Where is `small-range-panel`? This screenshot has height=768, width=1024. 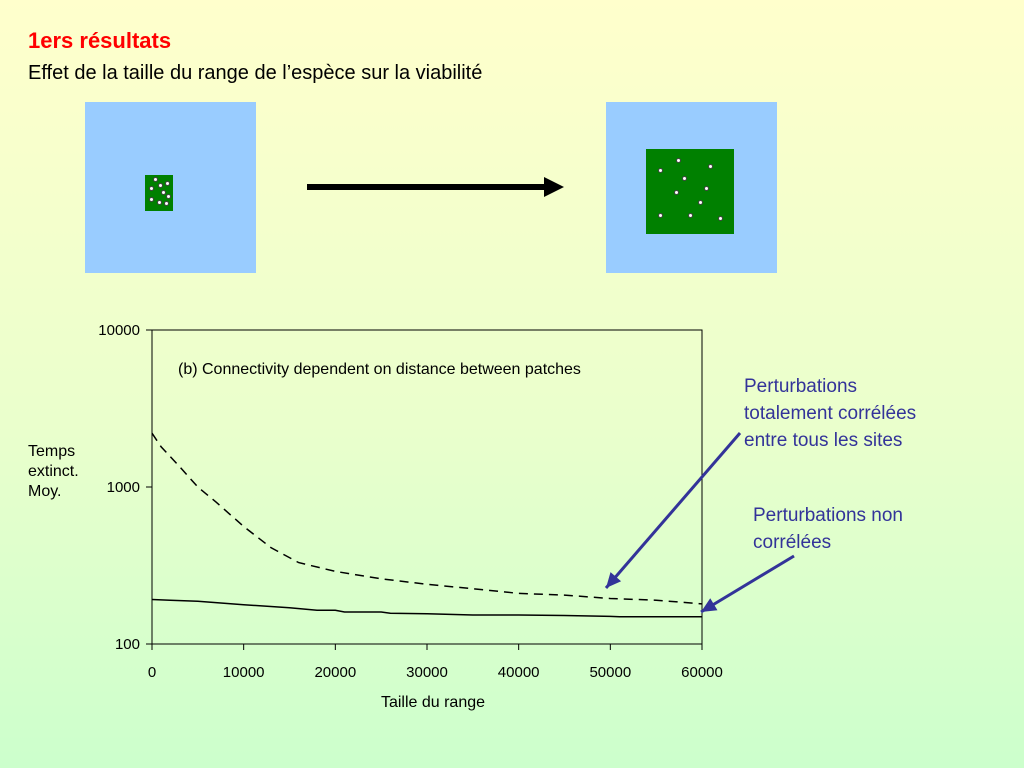
small-range-panel is located at coordinates (170, 187).